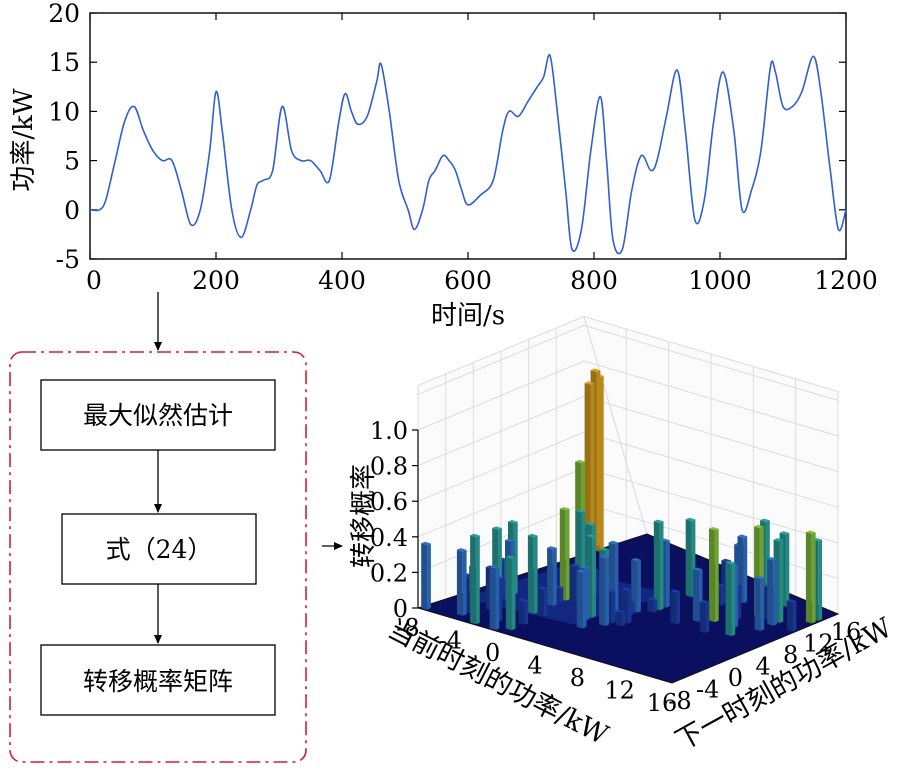  I want to click on y-tick-label: 0, so click(72, 210).